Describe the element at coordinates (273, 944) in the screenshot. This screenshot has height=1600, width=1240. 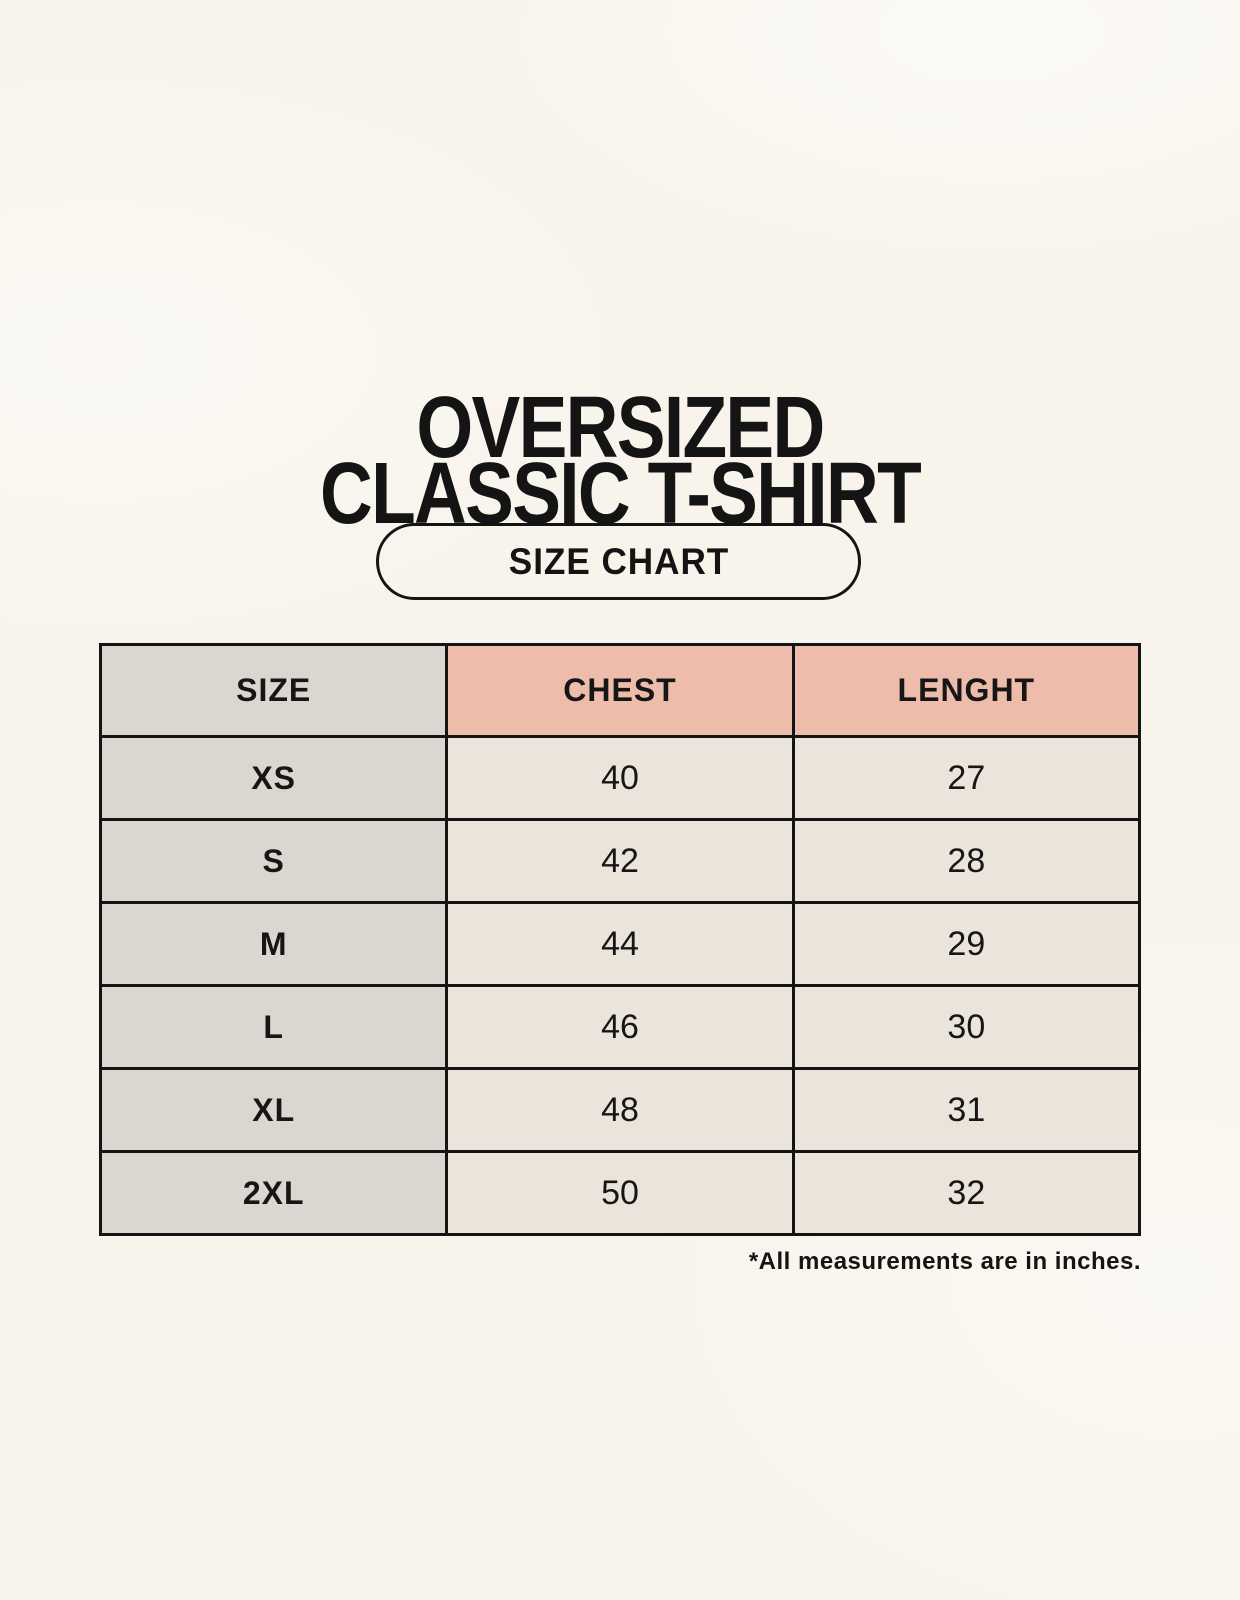
I see `size-label-cell: M` at that location.